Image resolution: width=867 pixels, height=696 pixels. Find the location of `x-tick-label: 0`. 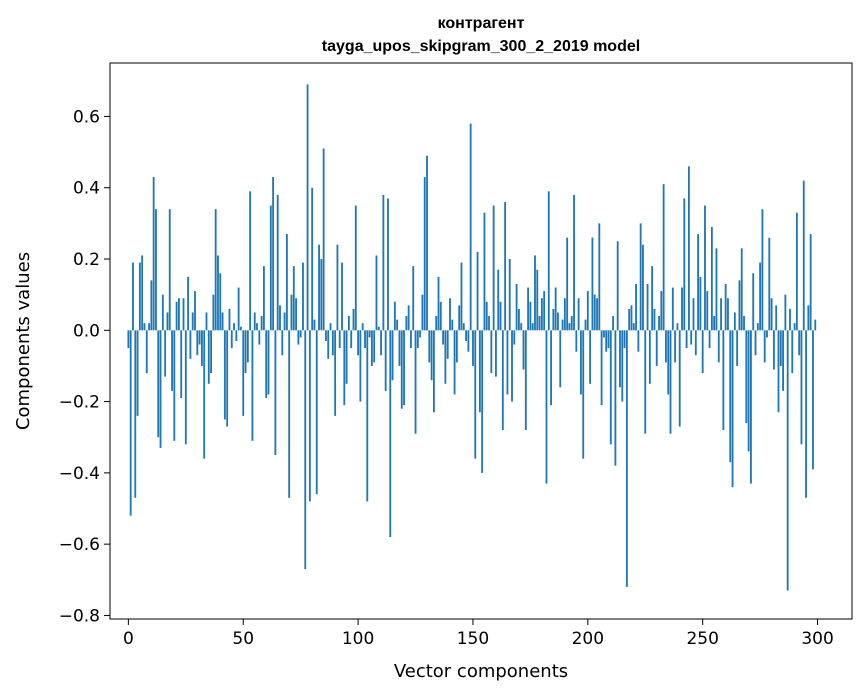

x-tick-label: 0 is located at coordinates (128, 639).